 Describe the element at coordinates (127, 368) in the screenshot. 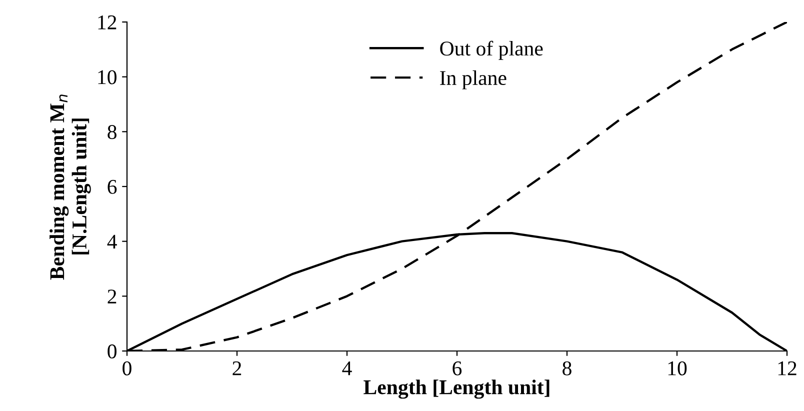

I see `x-tick-label: 0` at that location.